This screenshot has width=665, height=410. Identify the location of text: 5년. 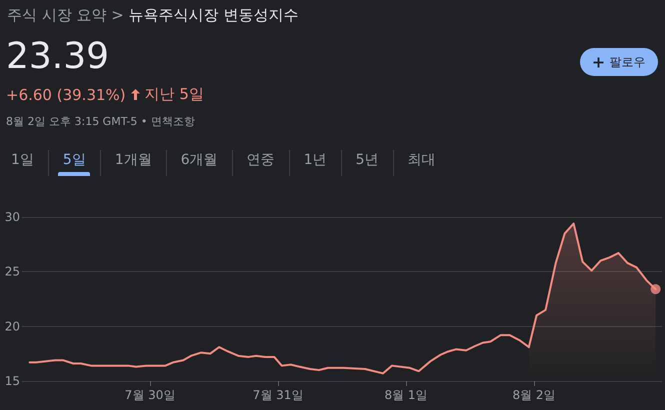
(366, 163).